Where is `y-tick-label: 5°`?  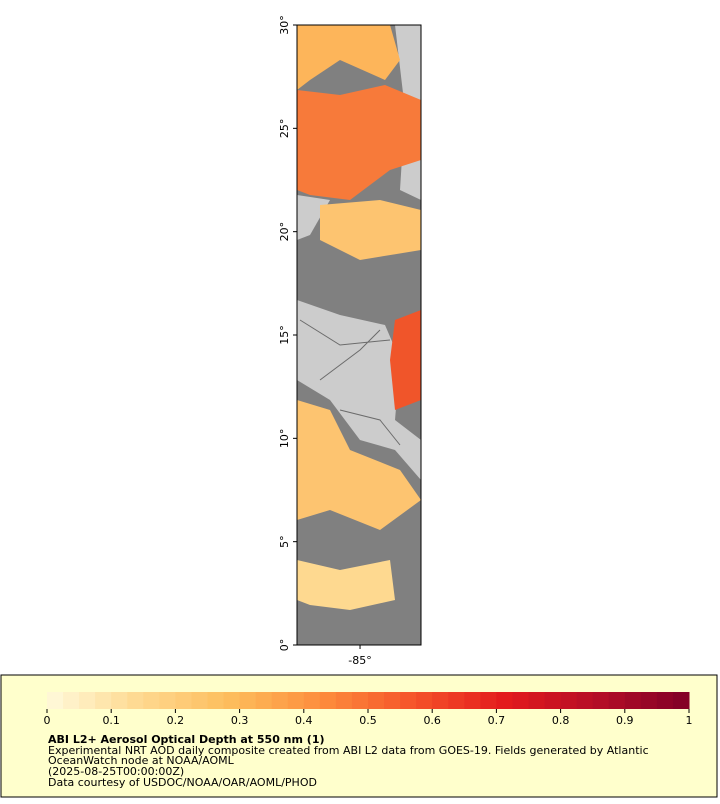
y-tick-label: 5° is located at coordinates (284, 541).